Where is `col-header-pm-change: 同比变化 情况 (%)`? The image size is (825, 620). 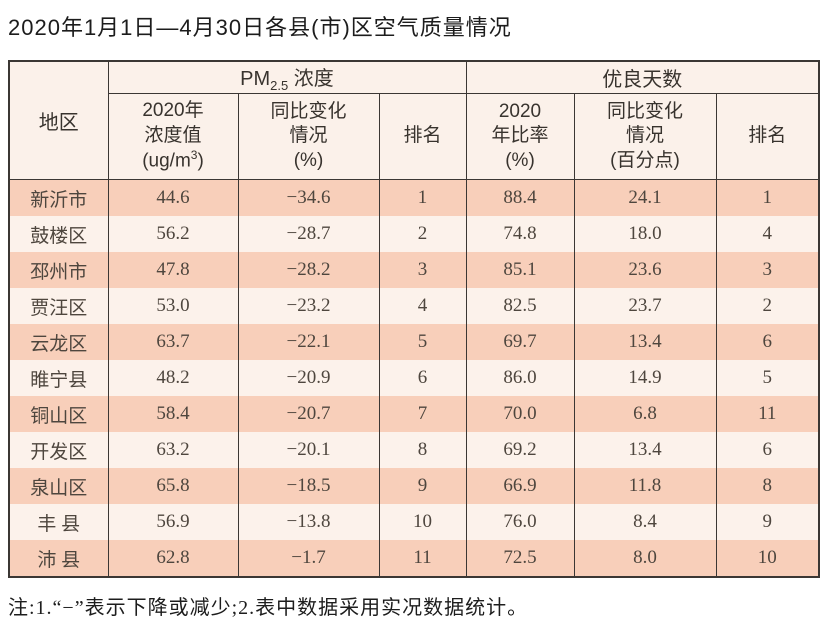
col-header-pm-change: 同比变化 情况 (%) is located at coordinates (308, 136).